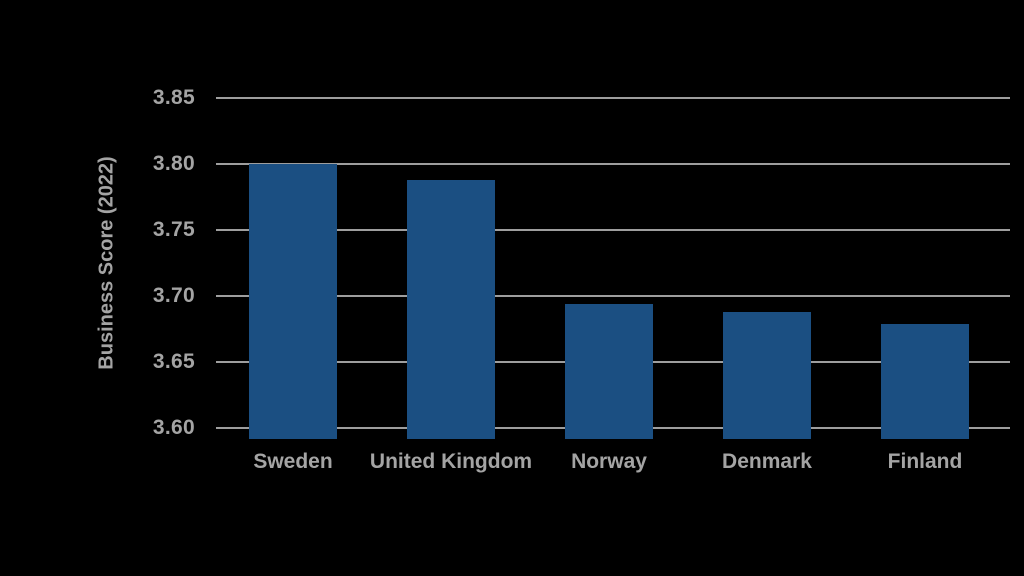 Image resolution: width=1024 pixels, height=576 pixels. What do you see at coordinates (451, 309) in the screenshot?
I see `bar-united-kingdom` at bounding box center [451, 309].